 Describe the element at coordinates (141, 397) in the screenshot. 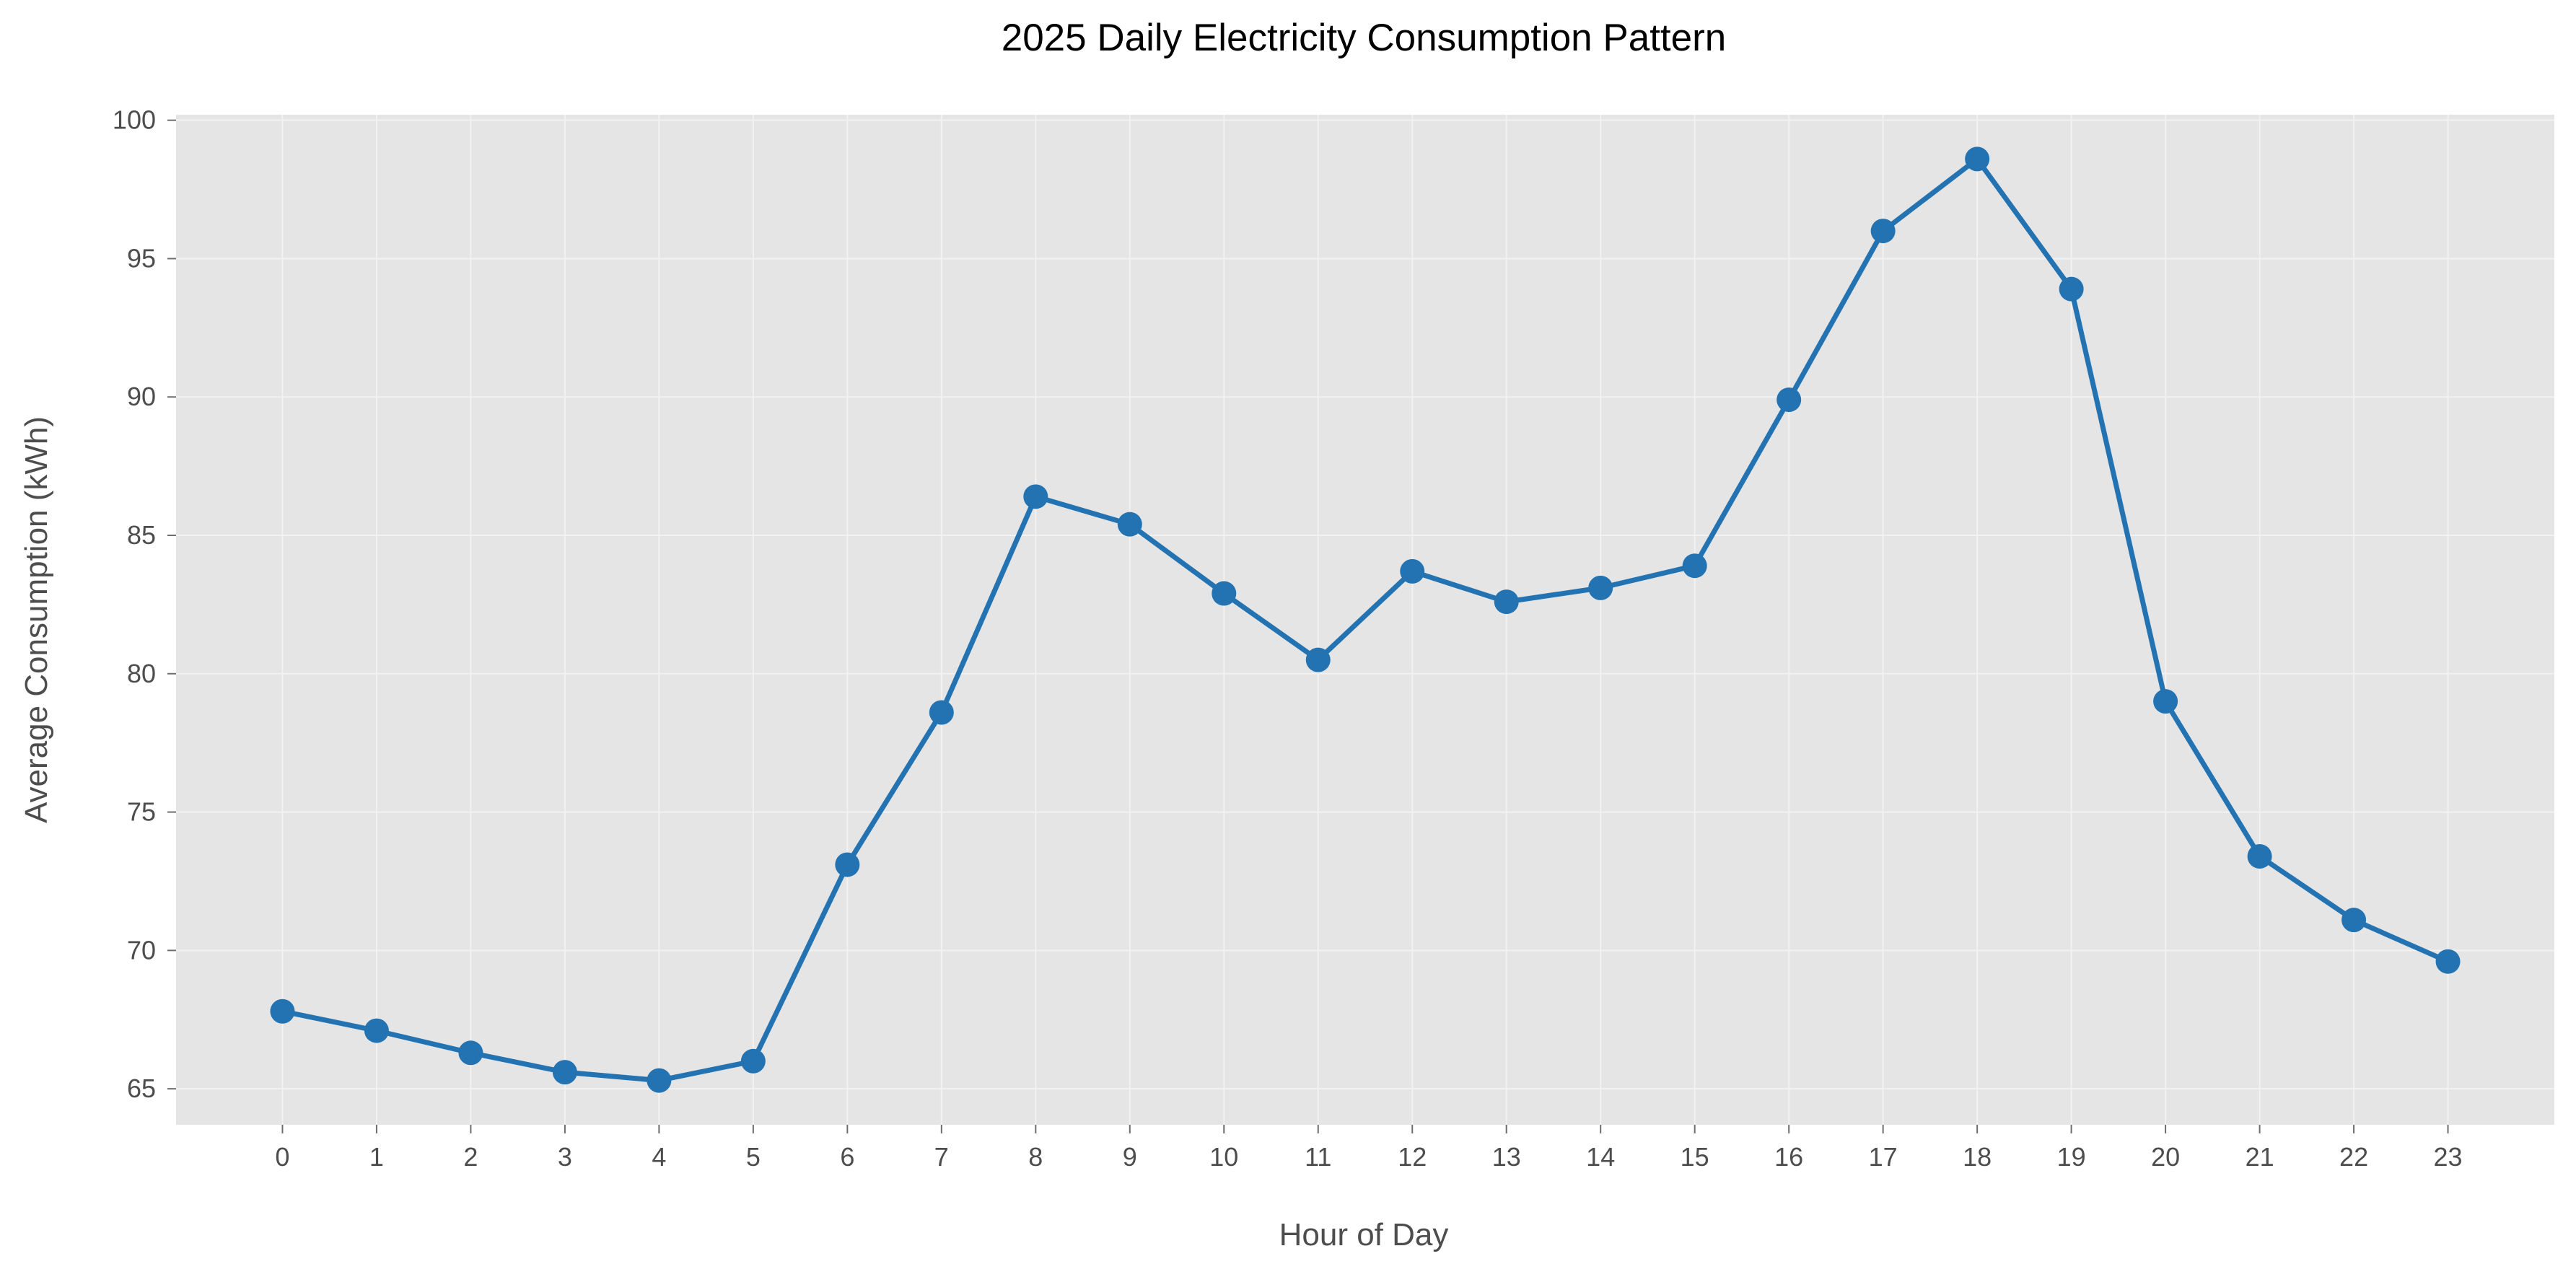

I see `y-tick-label: 90` at that location.